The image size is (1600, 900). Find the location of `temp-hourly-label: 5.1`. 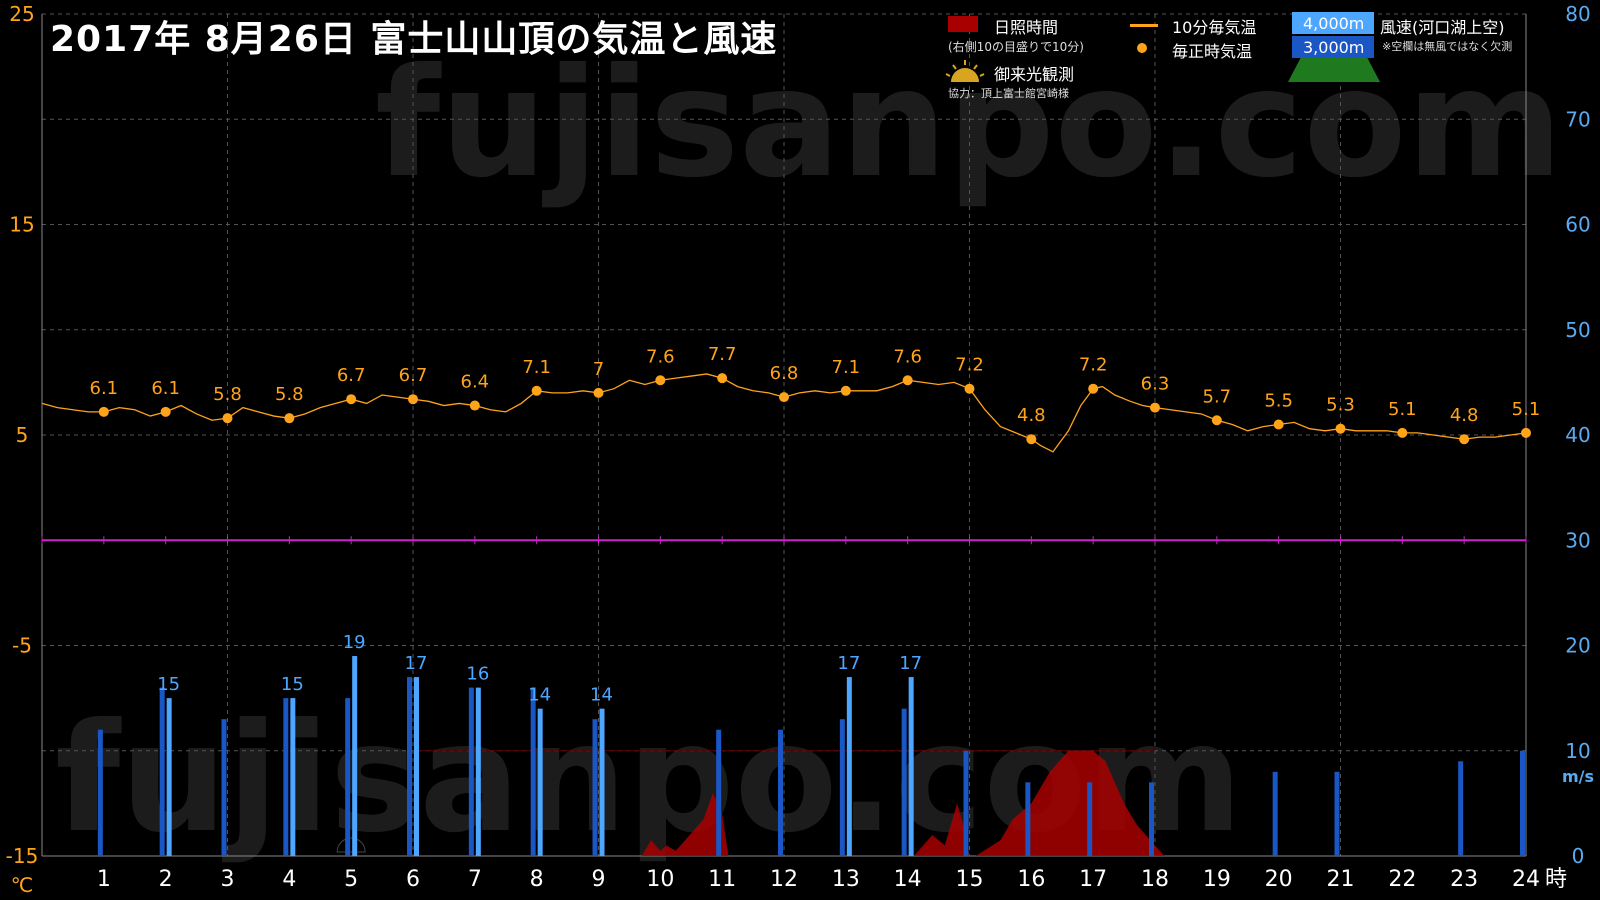

temp-hourly-label: 5.1 is located at coordinates (1402, 409).